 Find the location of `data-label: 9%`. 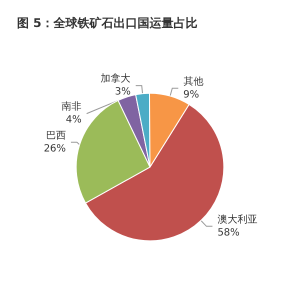

data-label: 9% is located at coordinates (191, 94).